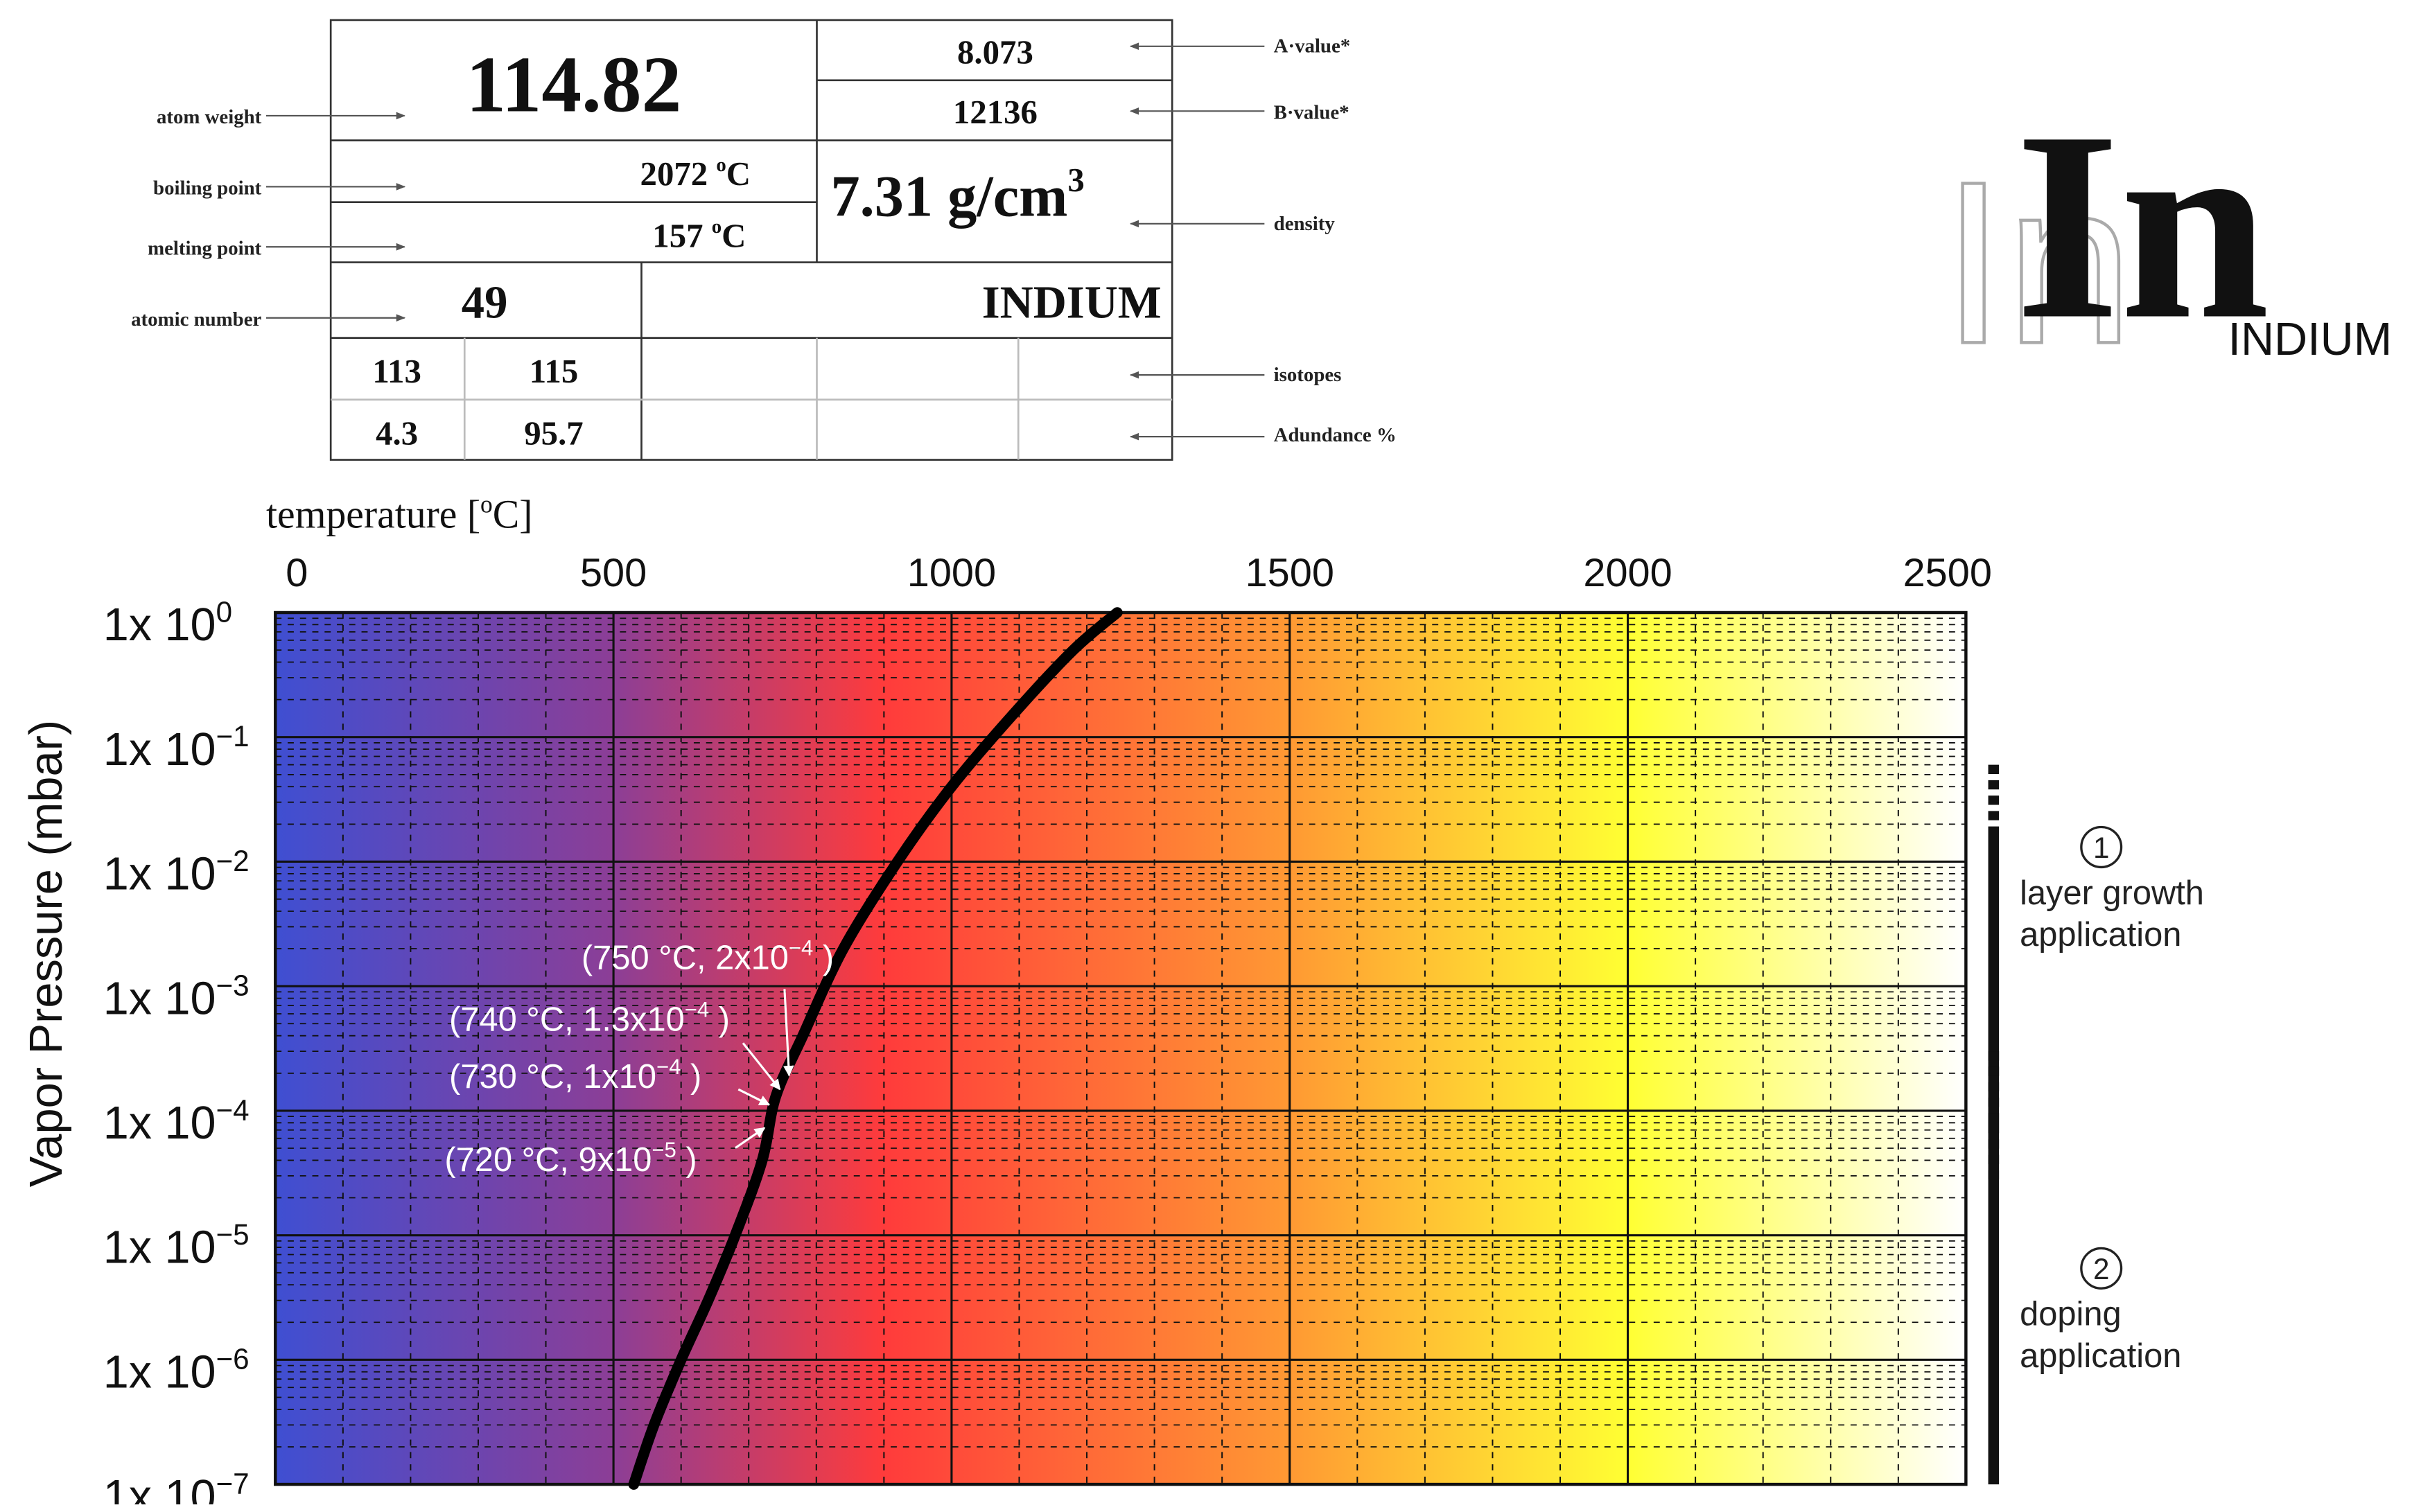 This screenshot has height=1512, width=2412. I want to click on y-tick-label: 1x 10⁻², so click(177, 873).